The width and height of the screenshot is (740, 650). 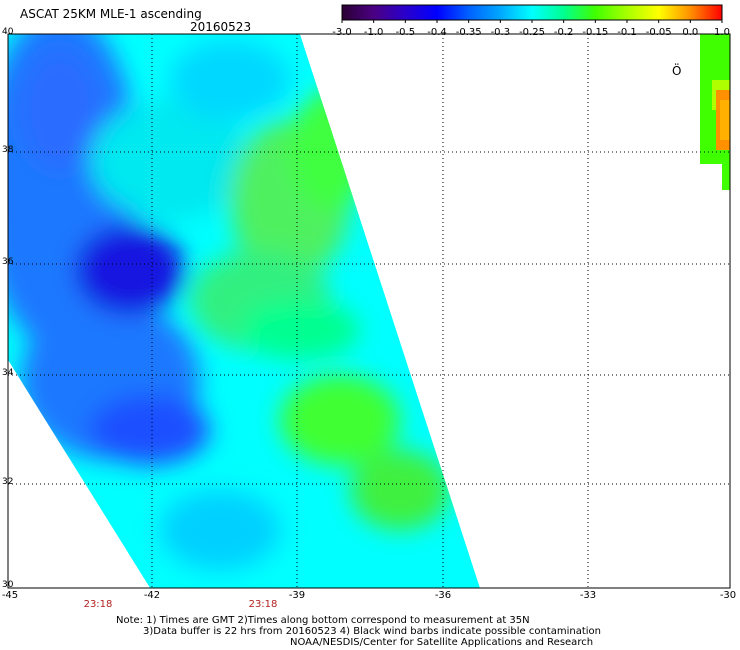 I want to click on colorbar-tick-label: -0.25, so click(x=532, y=32).